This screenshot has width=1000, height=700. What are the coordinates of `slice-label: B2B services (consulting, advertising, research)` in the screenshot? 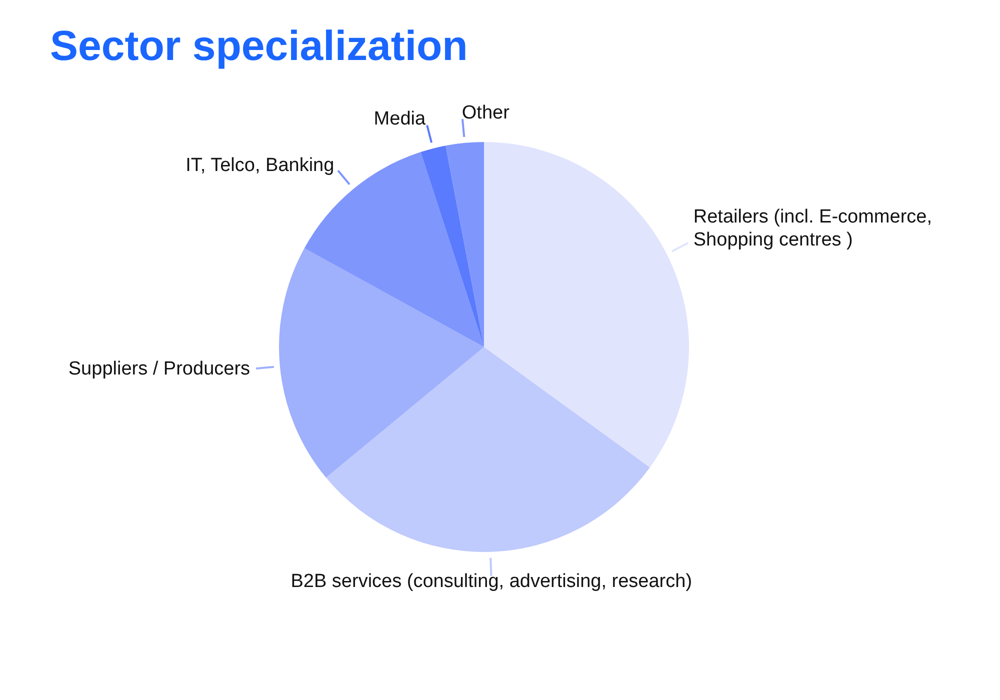 It's located at (491, 581).